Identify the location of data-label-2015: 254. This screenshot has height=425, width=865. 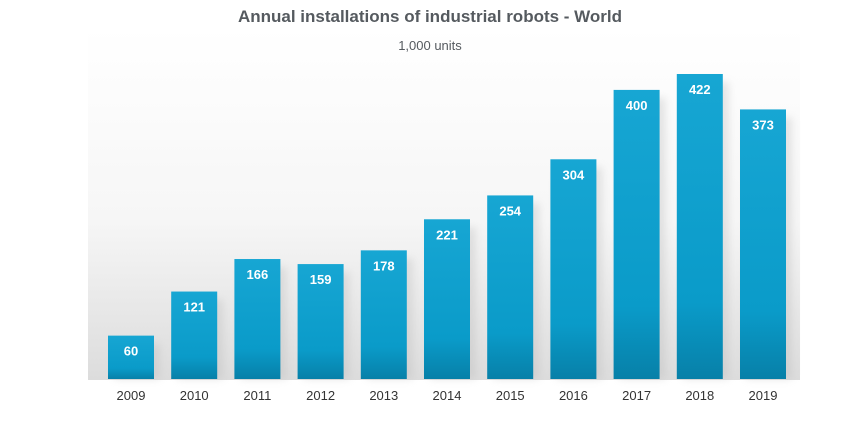
(510, 210).